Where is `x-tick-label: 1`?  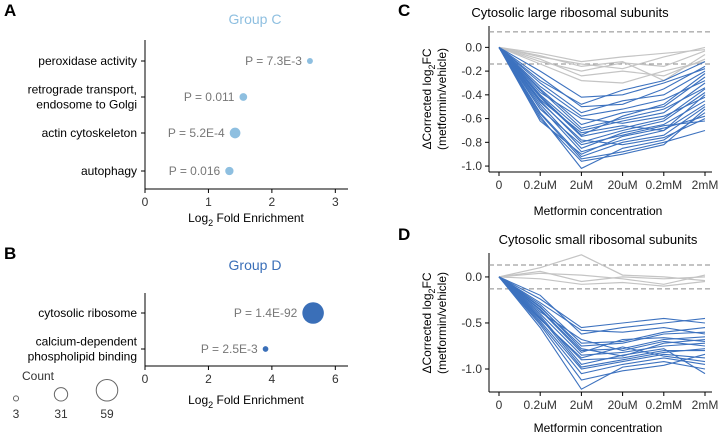 x-tick-label: 1 is located at coordinates (208, 202).